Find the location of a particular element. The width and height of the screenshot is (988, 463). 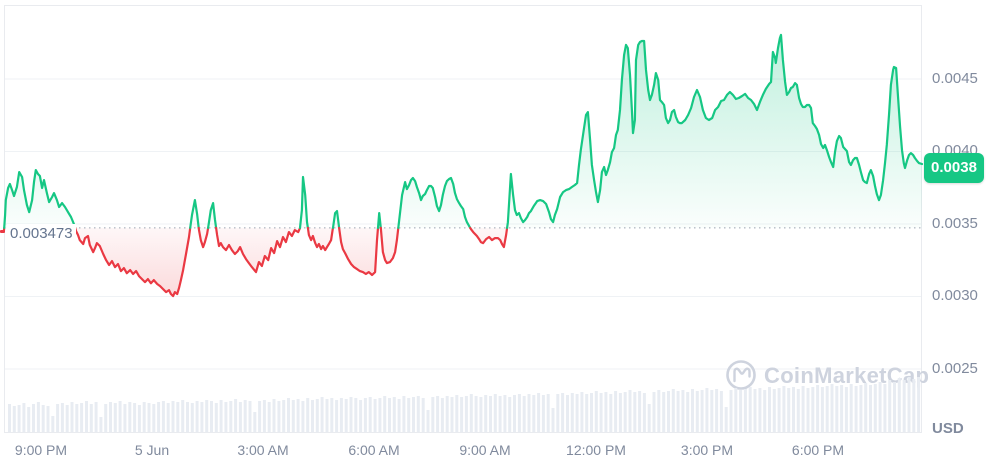

current-price-badge: 0.0038 is located at coordinates (954, 168).